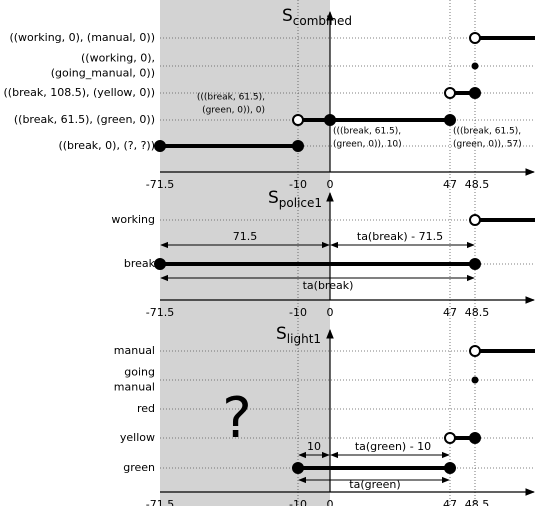 The image size is (539, 506). I want to click on panel-title: Slight1, so click(298, 335).